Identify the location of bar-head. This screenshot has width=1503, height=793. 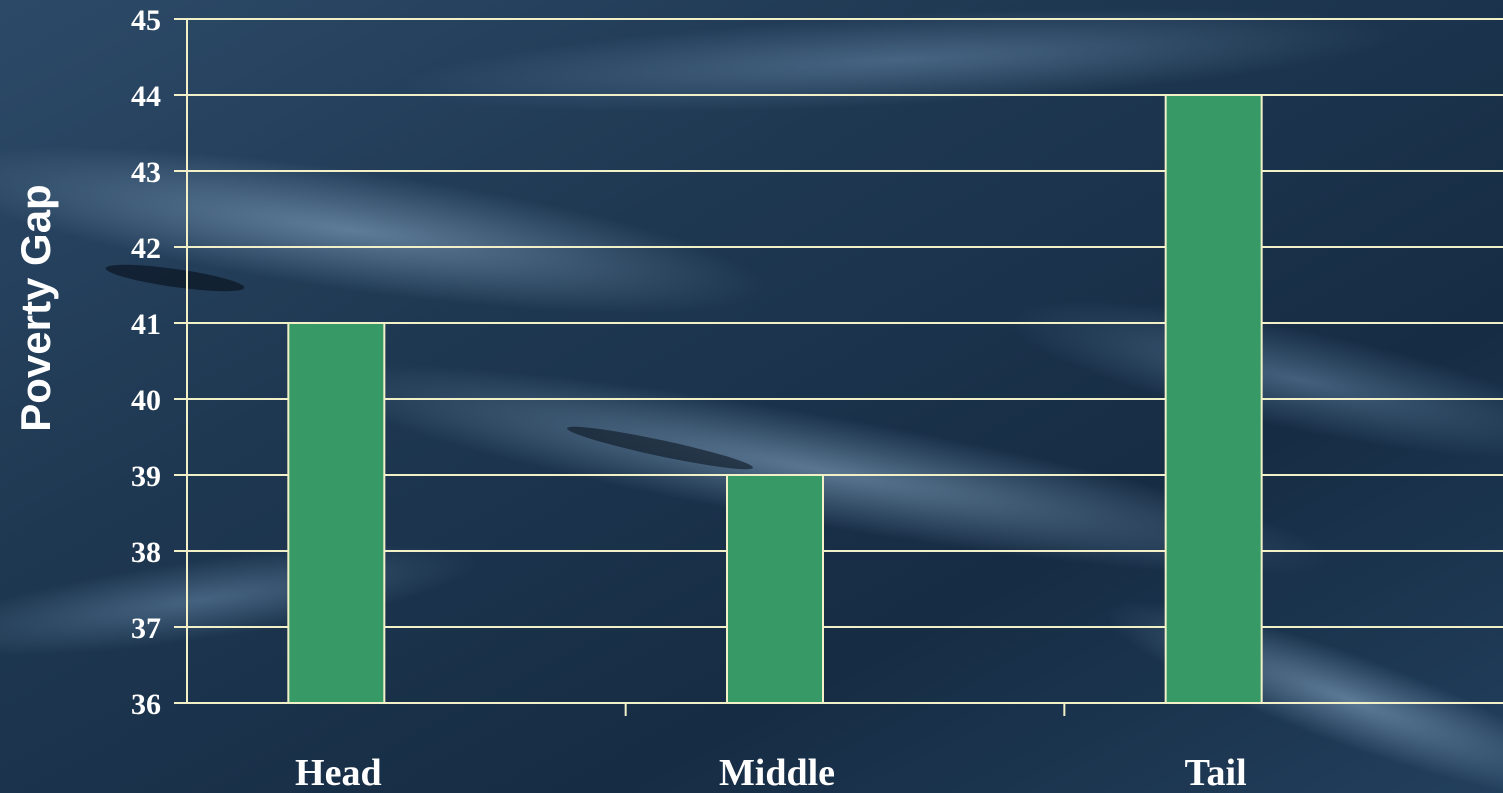
(336, 513).